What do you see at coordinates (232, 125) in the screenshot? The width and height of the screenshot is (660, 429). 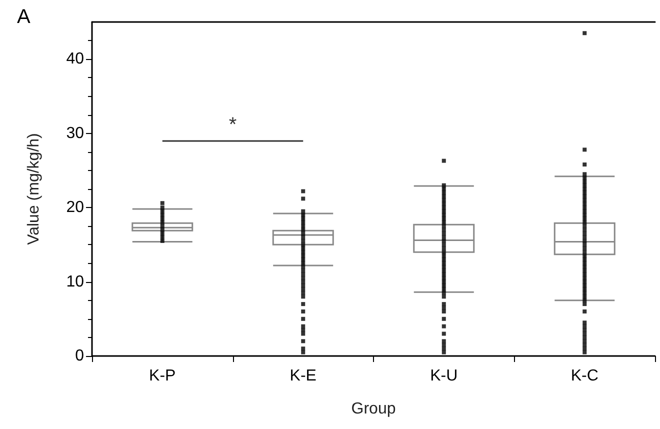 I see `ref-line-label: *` at bounding box center [232, 125].